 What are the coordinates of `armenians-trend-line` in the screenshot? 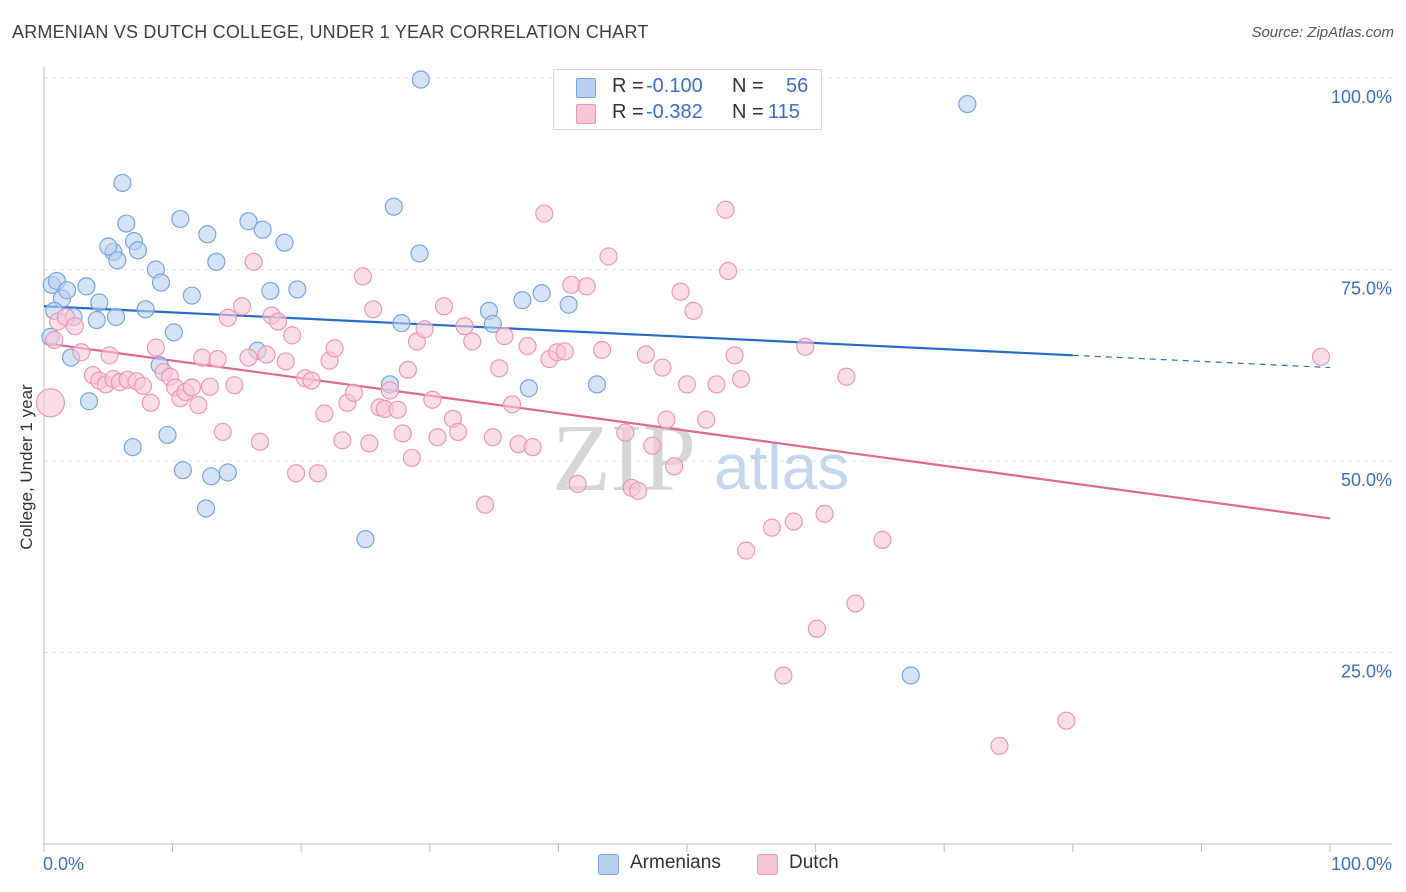 It's located at (558, 331).